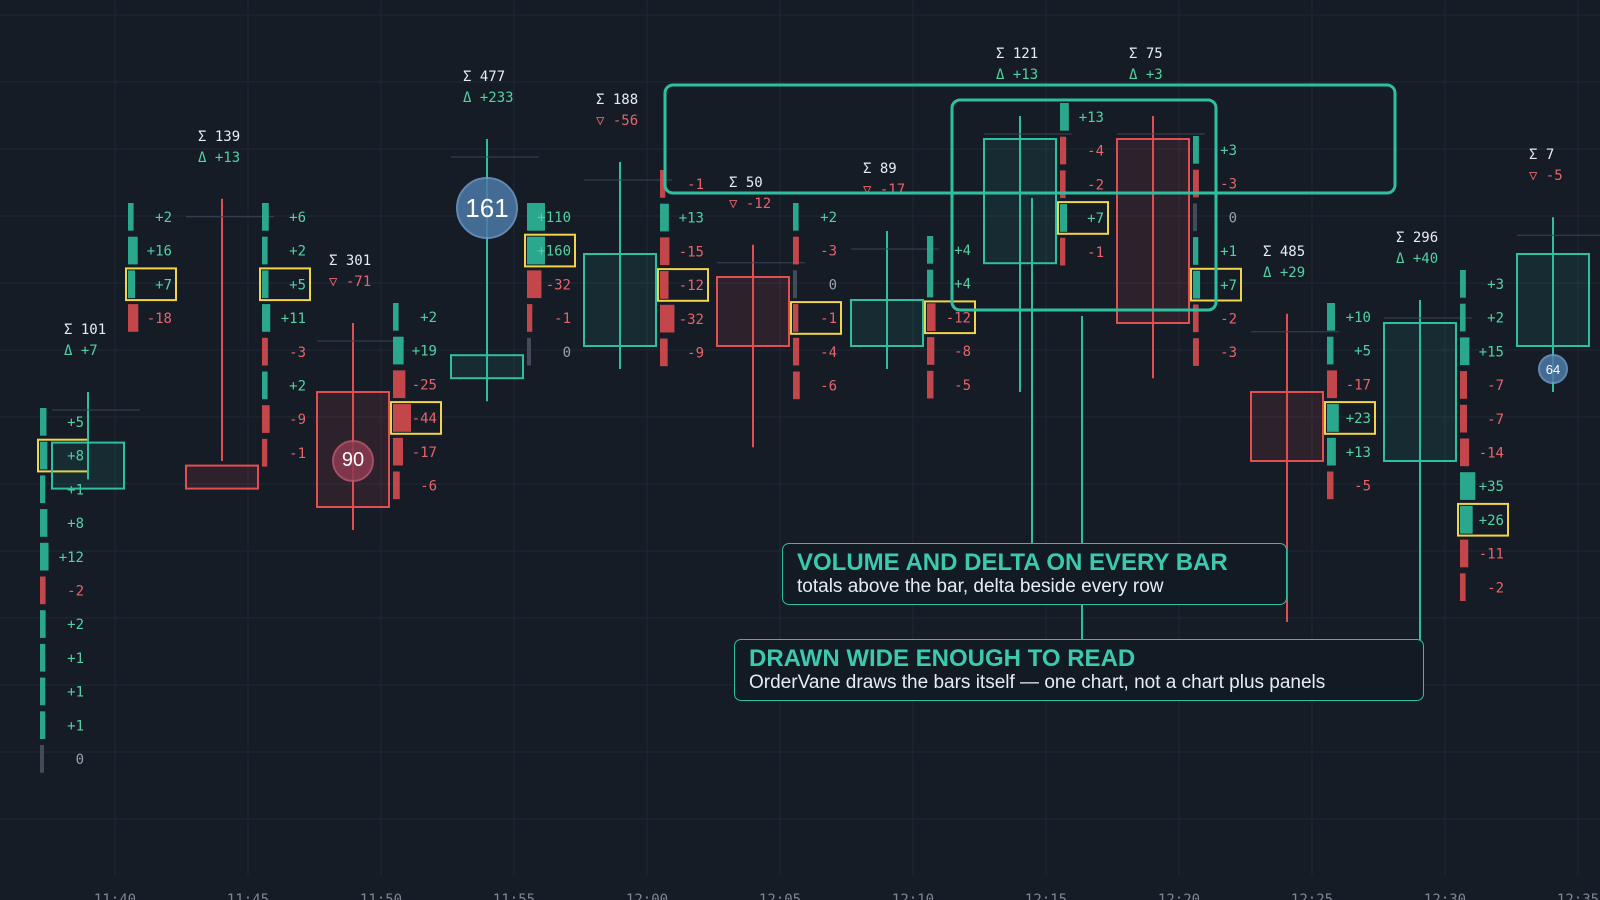 The height and width of the screenshot is (900, 1600). Describe the element at coordinates (1446, 460) in the screenshot. I see `footprint-bar: Σ 296 Δ +40 +3 +2 +15 -7 -7 -14 +35 +26 -11 -2` at that location.